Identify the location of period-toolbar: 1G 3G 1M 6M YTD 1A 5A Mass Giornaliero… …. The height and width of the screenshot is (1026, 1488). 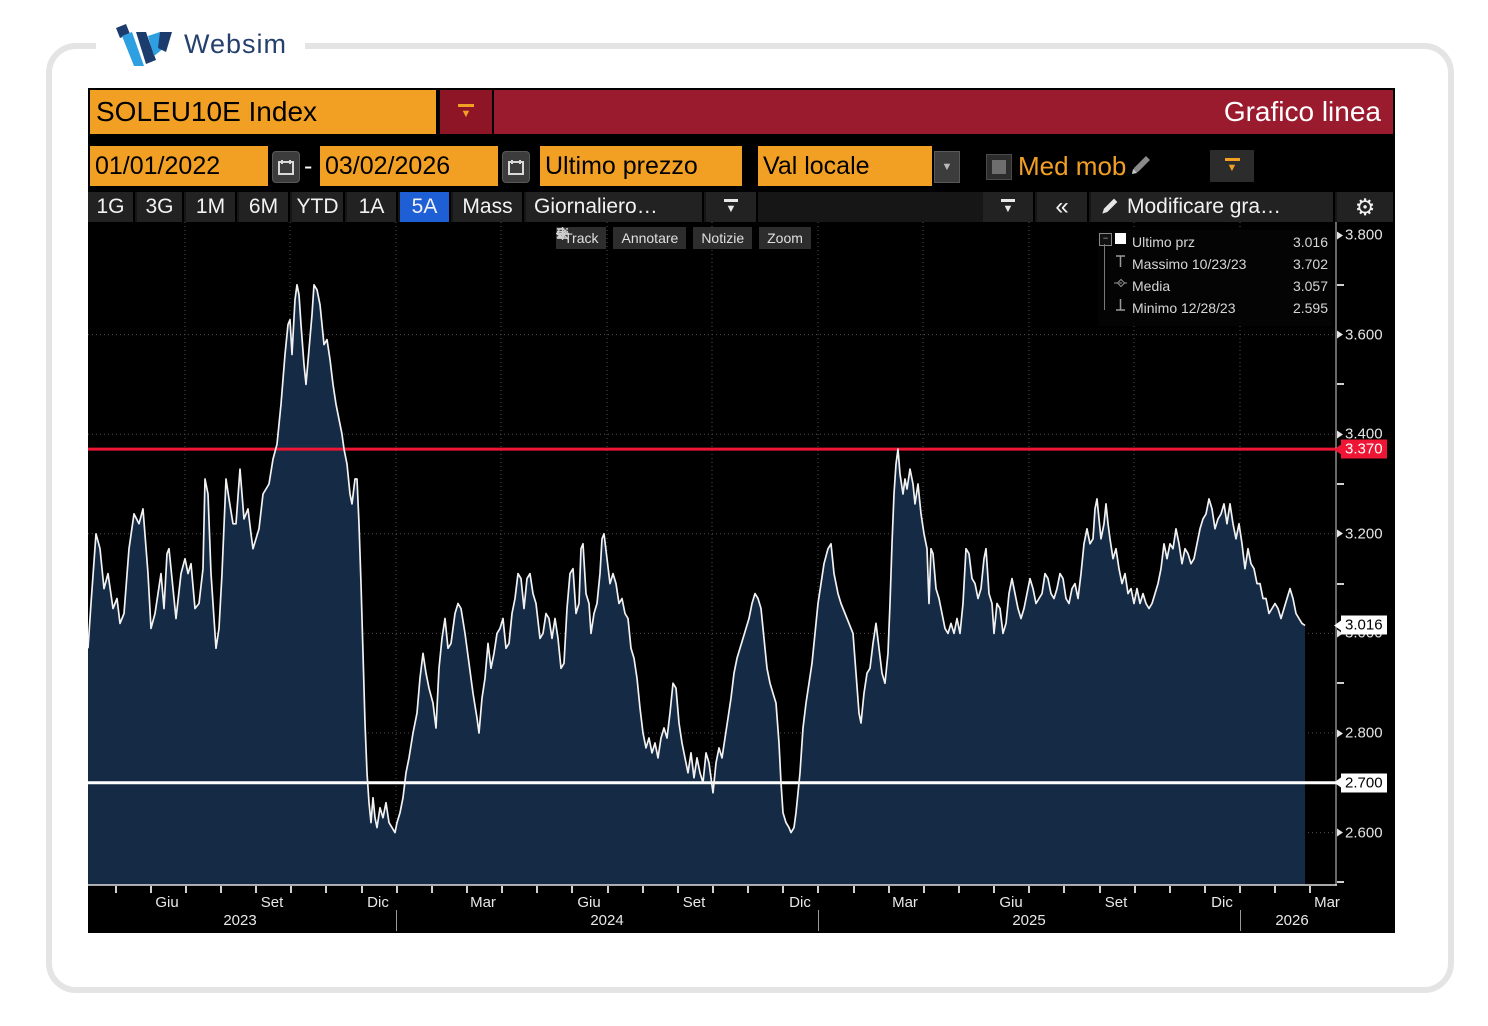
(741, 207).